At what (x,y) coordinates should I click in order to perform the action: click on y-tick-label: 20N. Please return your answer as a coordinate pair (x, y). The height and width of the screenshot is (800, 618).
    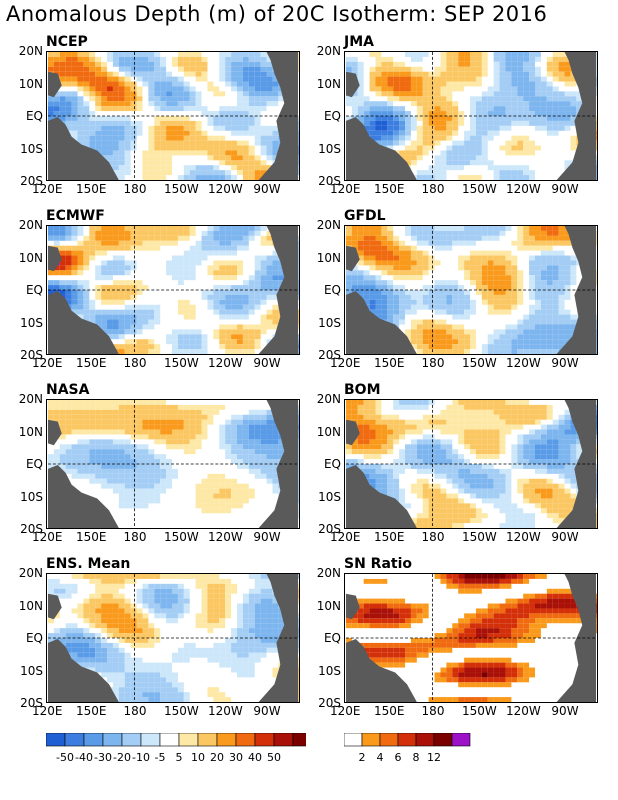
    Looking at the image, I should click on (30, 225).